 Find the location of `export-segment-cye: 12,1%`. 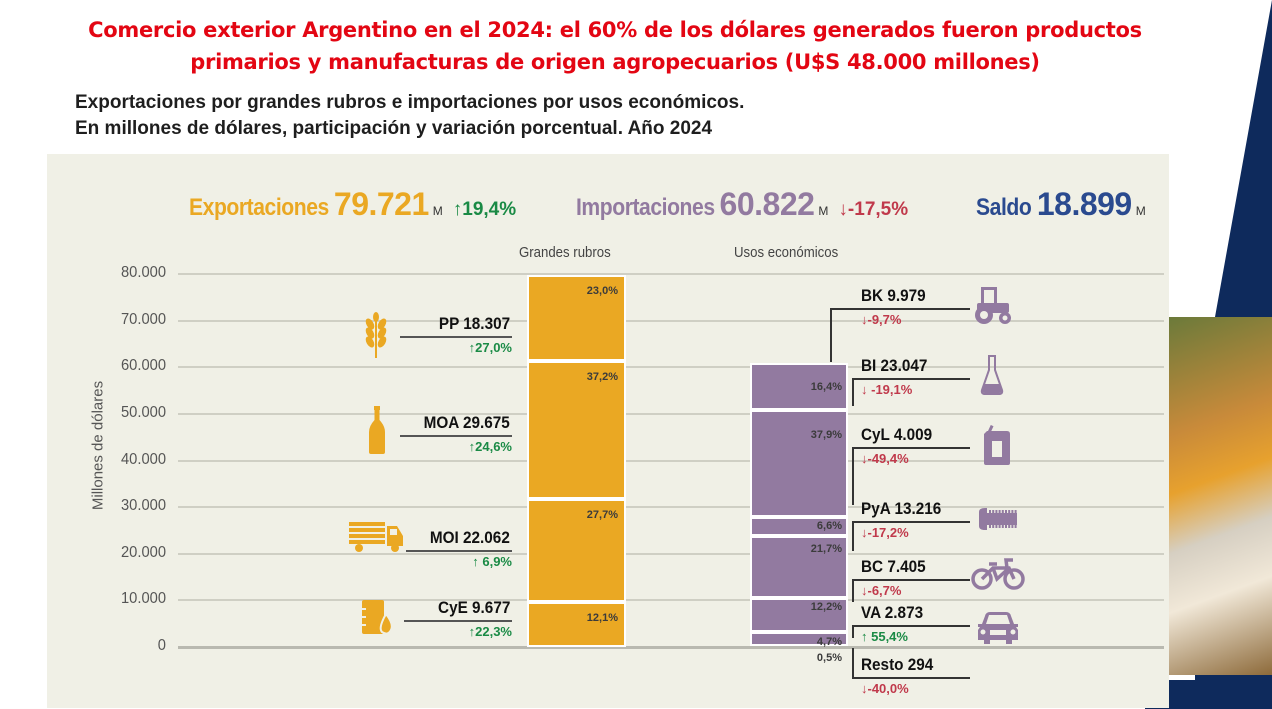

export-segment-cye: 12,1% is located at coordinates (576, 624).